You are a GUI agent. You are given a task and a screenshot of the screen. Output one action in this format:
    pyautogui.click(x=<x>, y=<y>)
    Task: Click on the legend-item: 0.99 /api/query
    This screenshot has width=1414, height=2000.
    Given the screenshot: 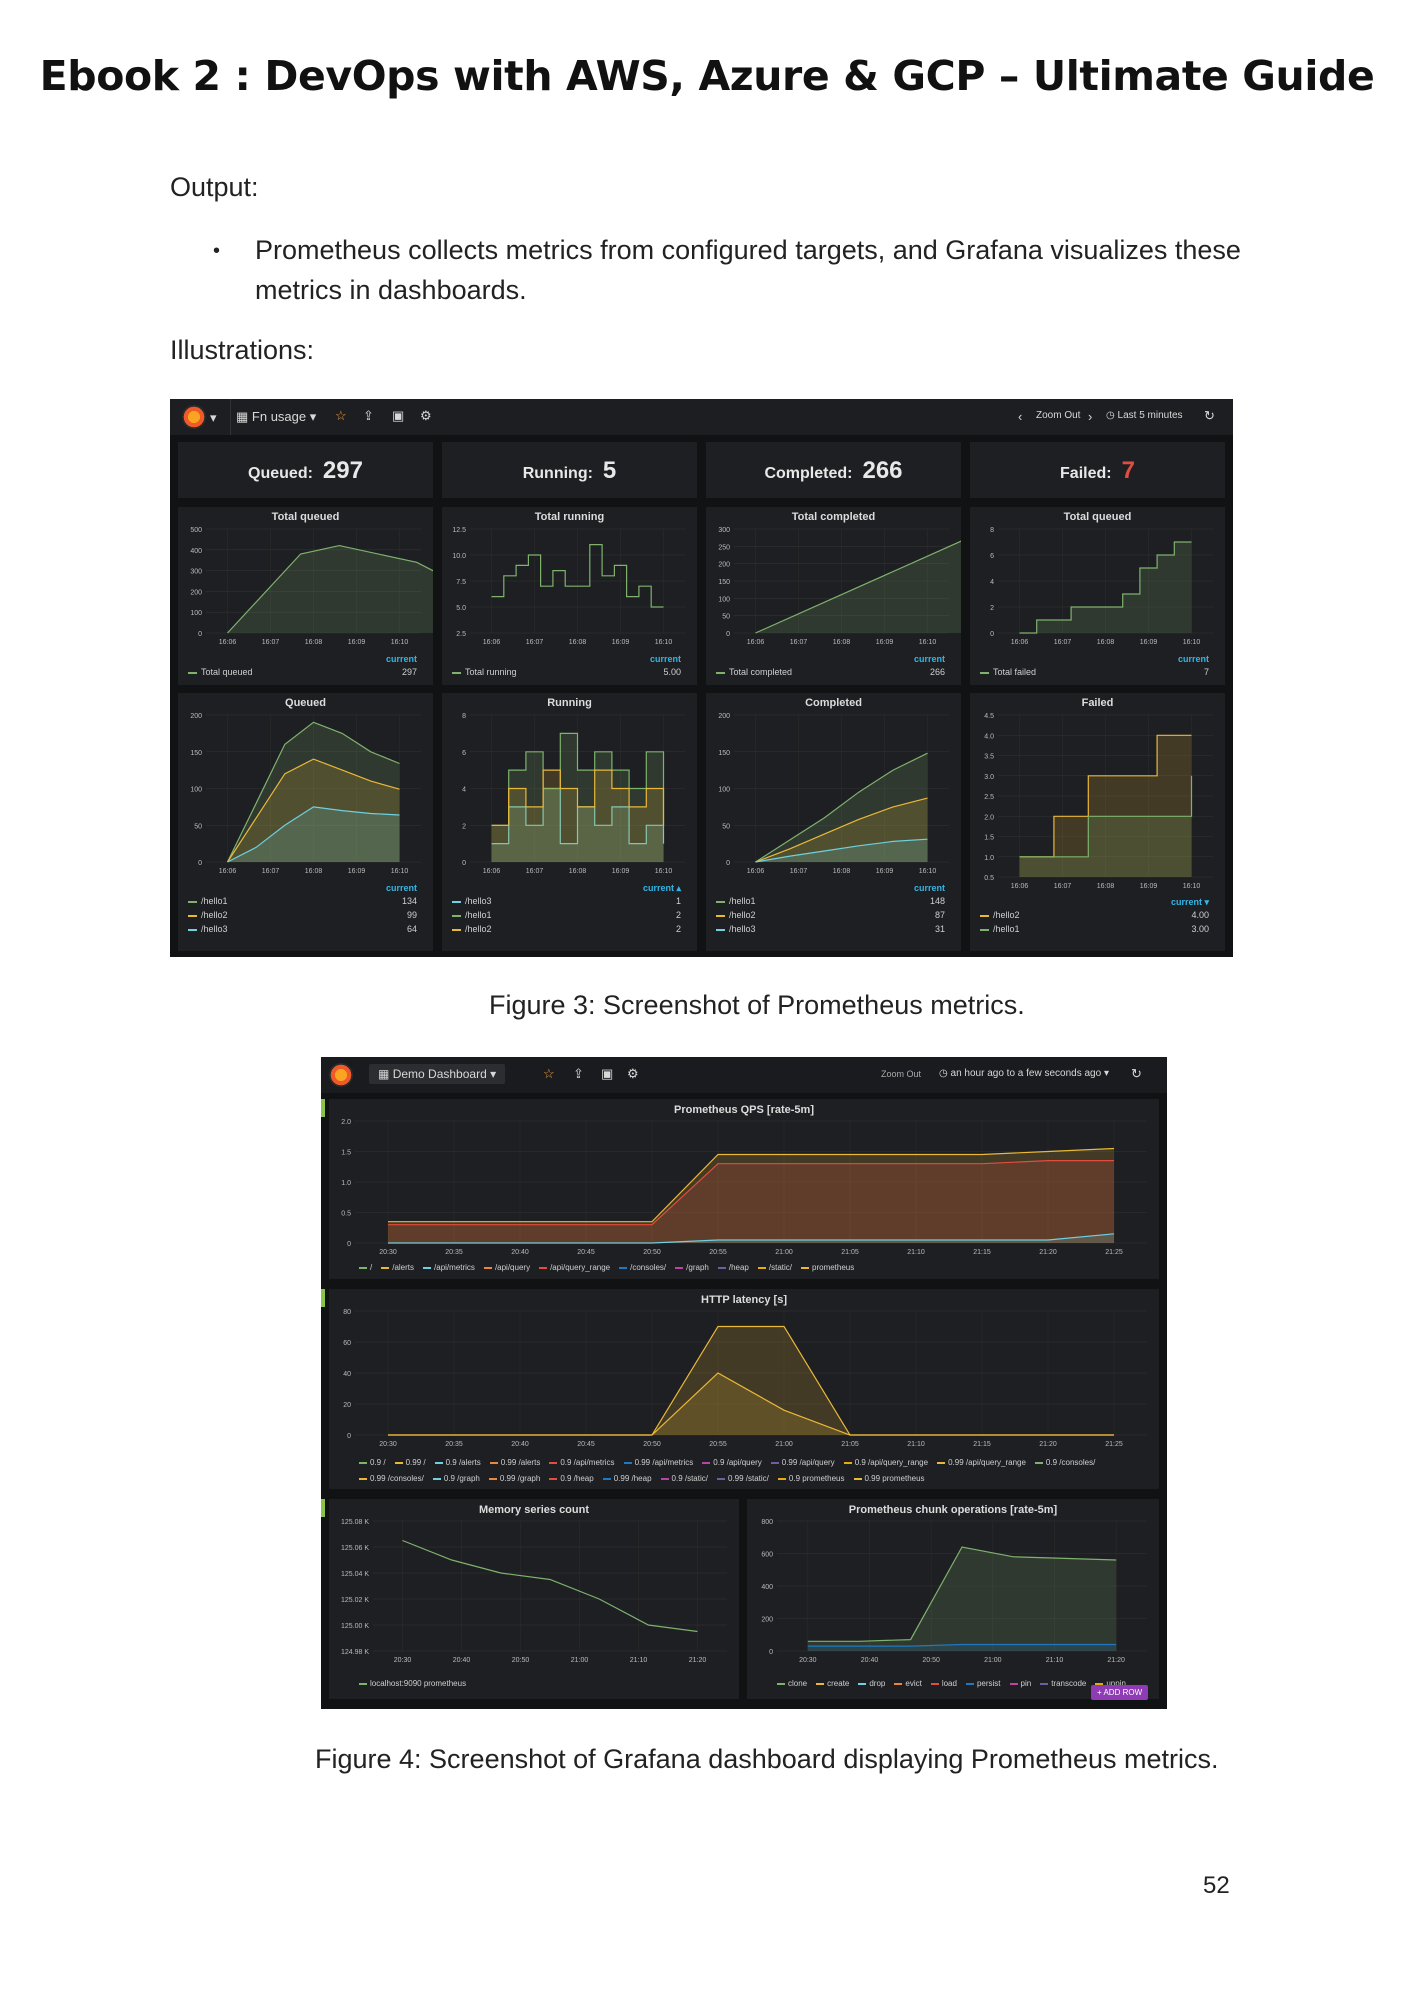 What is the action you would take?
    pyautogui.click(x=802, y=1463)
    